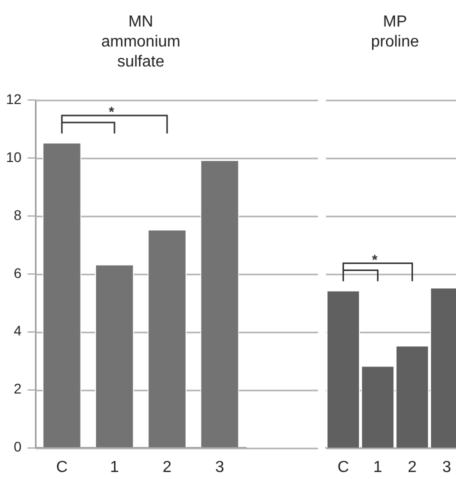 The width and height of the screenshot is (456, 479). I want to click on y-tick-label: 4, so click(18, 330).